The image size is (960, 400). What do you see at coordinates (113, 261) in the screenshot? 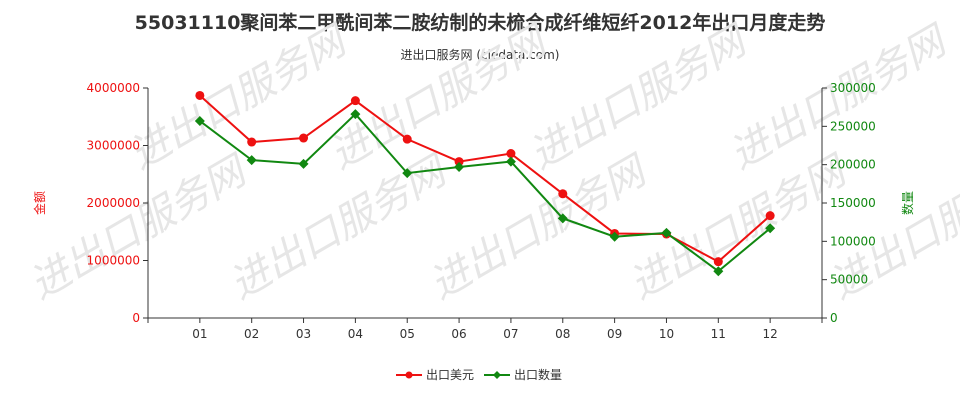
I see `left-tick-label: 1000000` at bounding box center [113, 261].